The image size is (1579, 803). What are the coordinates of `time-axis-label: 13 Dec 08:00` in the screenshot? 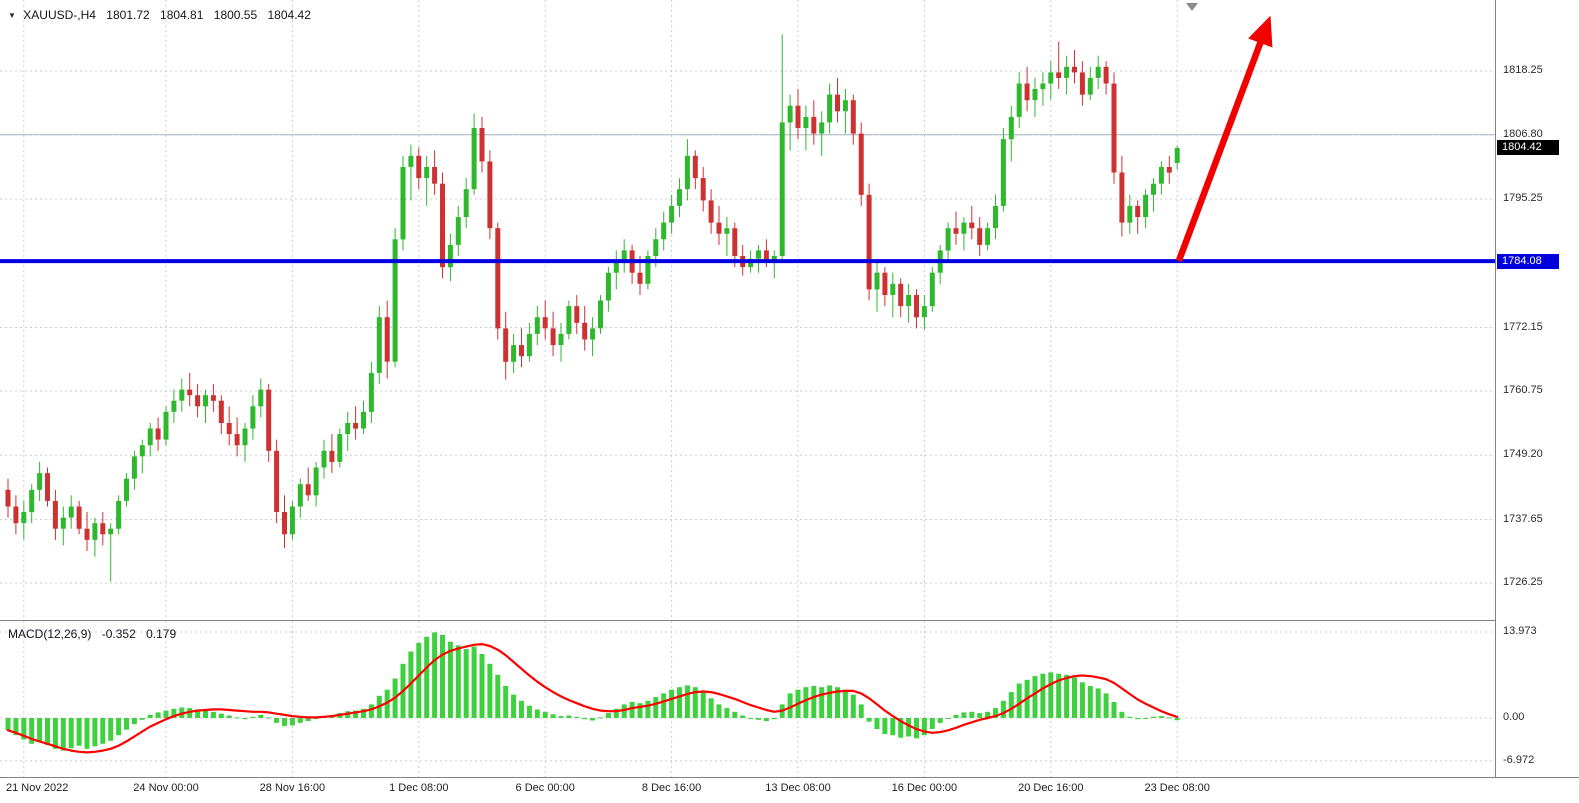 It's located at (798, 788).